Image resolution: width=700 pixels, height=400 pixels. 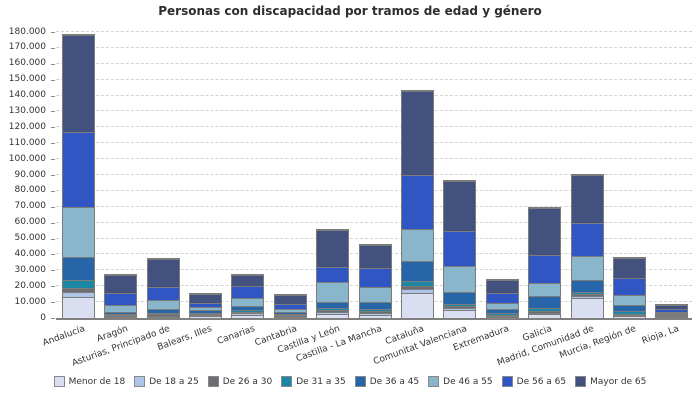 What do you see at coordinates (89, 381) in the screenshot?
I see `legend-item: Menor de 18` at bounding box center [89, 381].